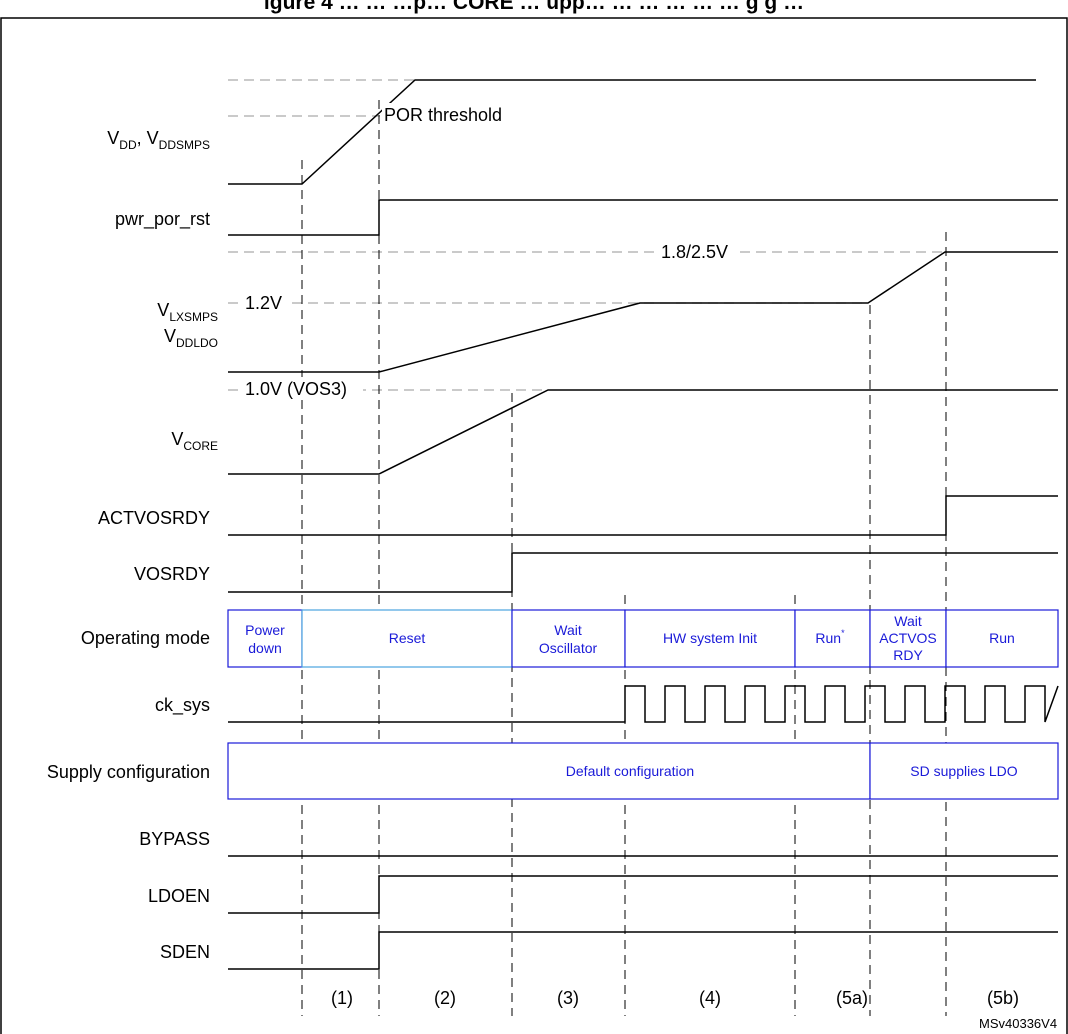 This screenshot has width=1068, height=1034. What do you see at coordinates (179, 896) in the screenshot?
I see `ldoen-label: LDOEN` at bounding box center [179, 896].